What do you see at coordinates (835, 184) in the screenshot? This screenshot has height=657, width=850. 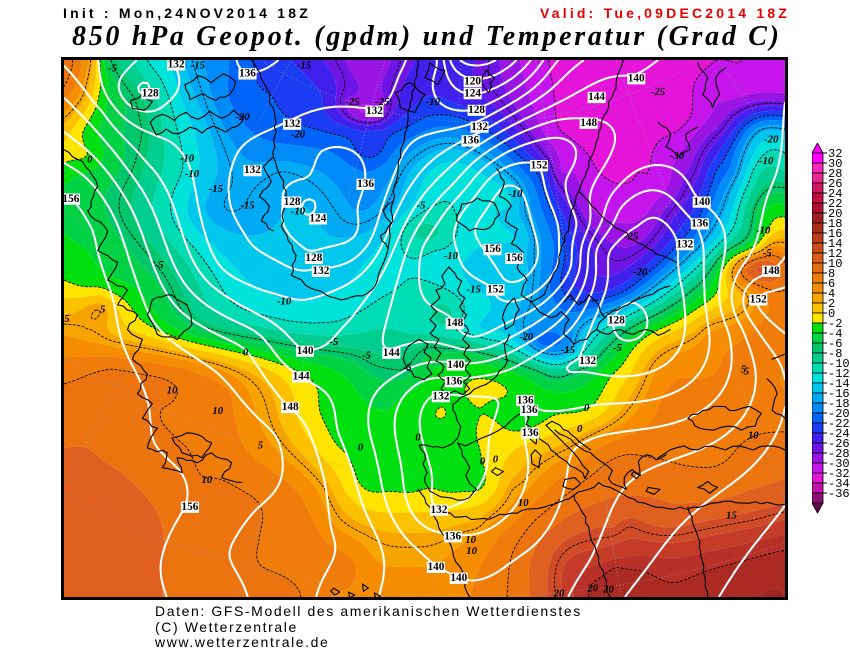 I see `svg-text: 26` at bounding box center [835, 184].